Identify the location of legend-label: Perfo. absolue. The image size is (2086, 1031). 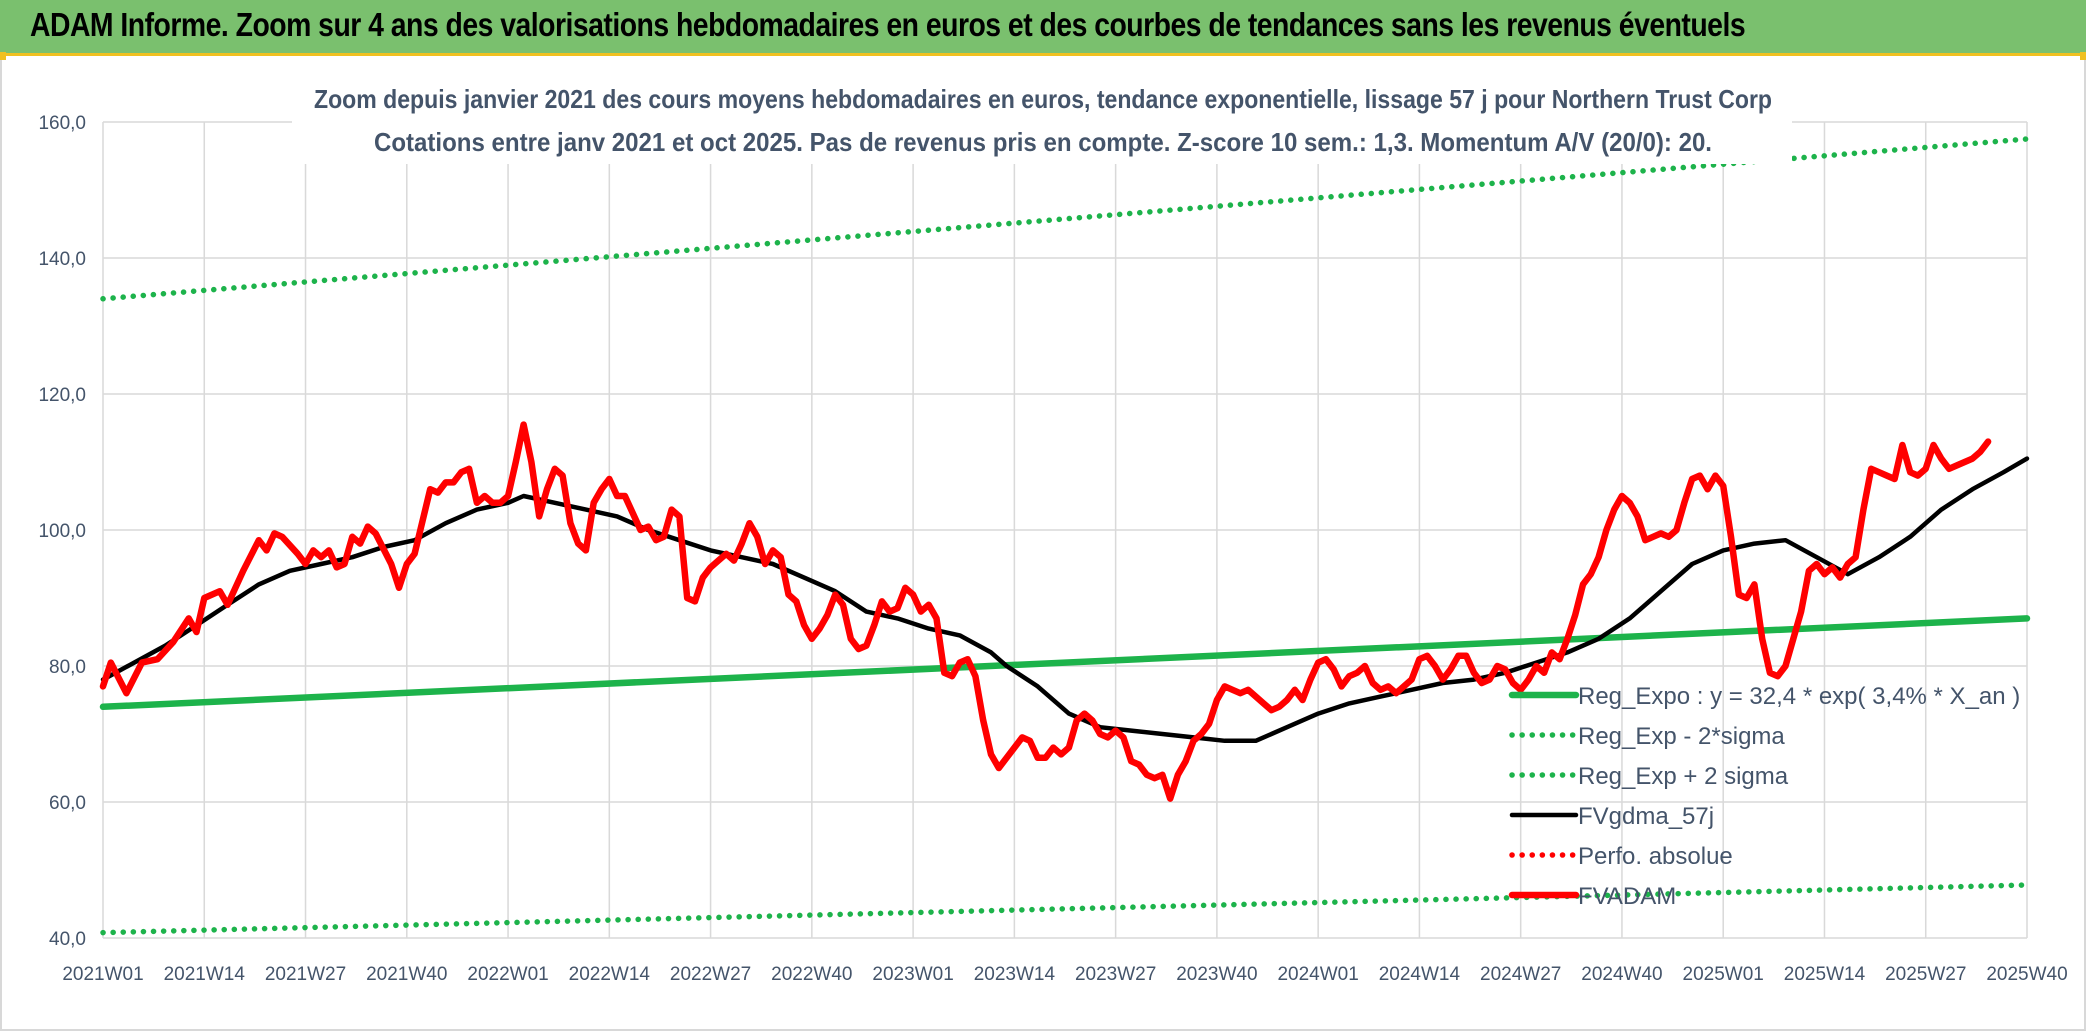
(1655, 856).